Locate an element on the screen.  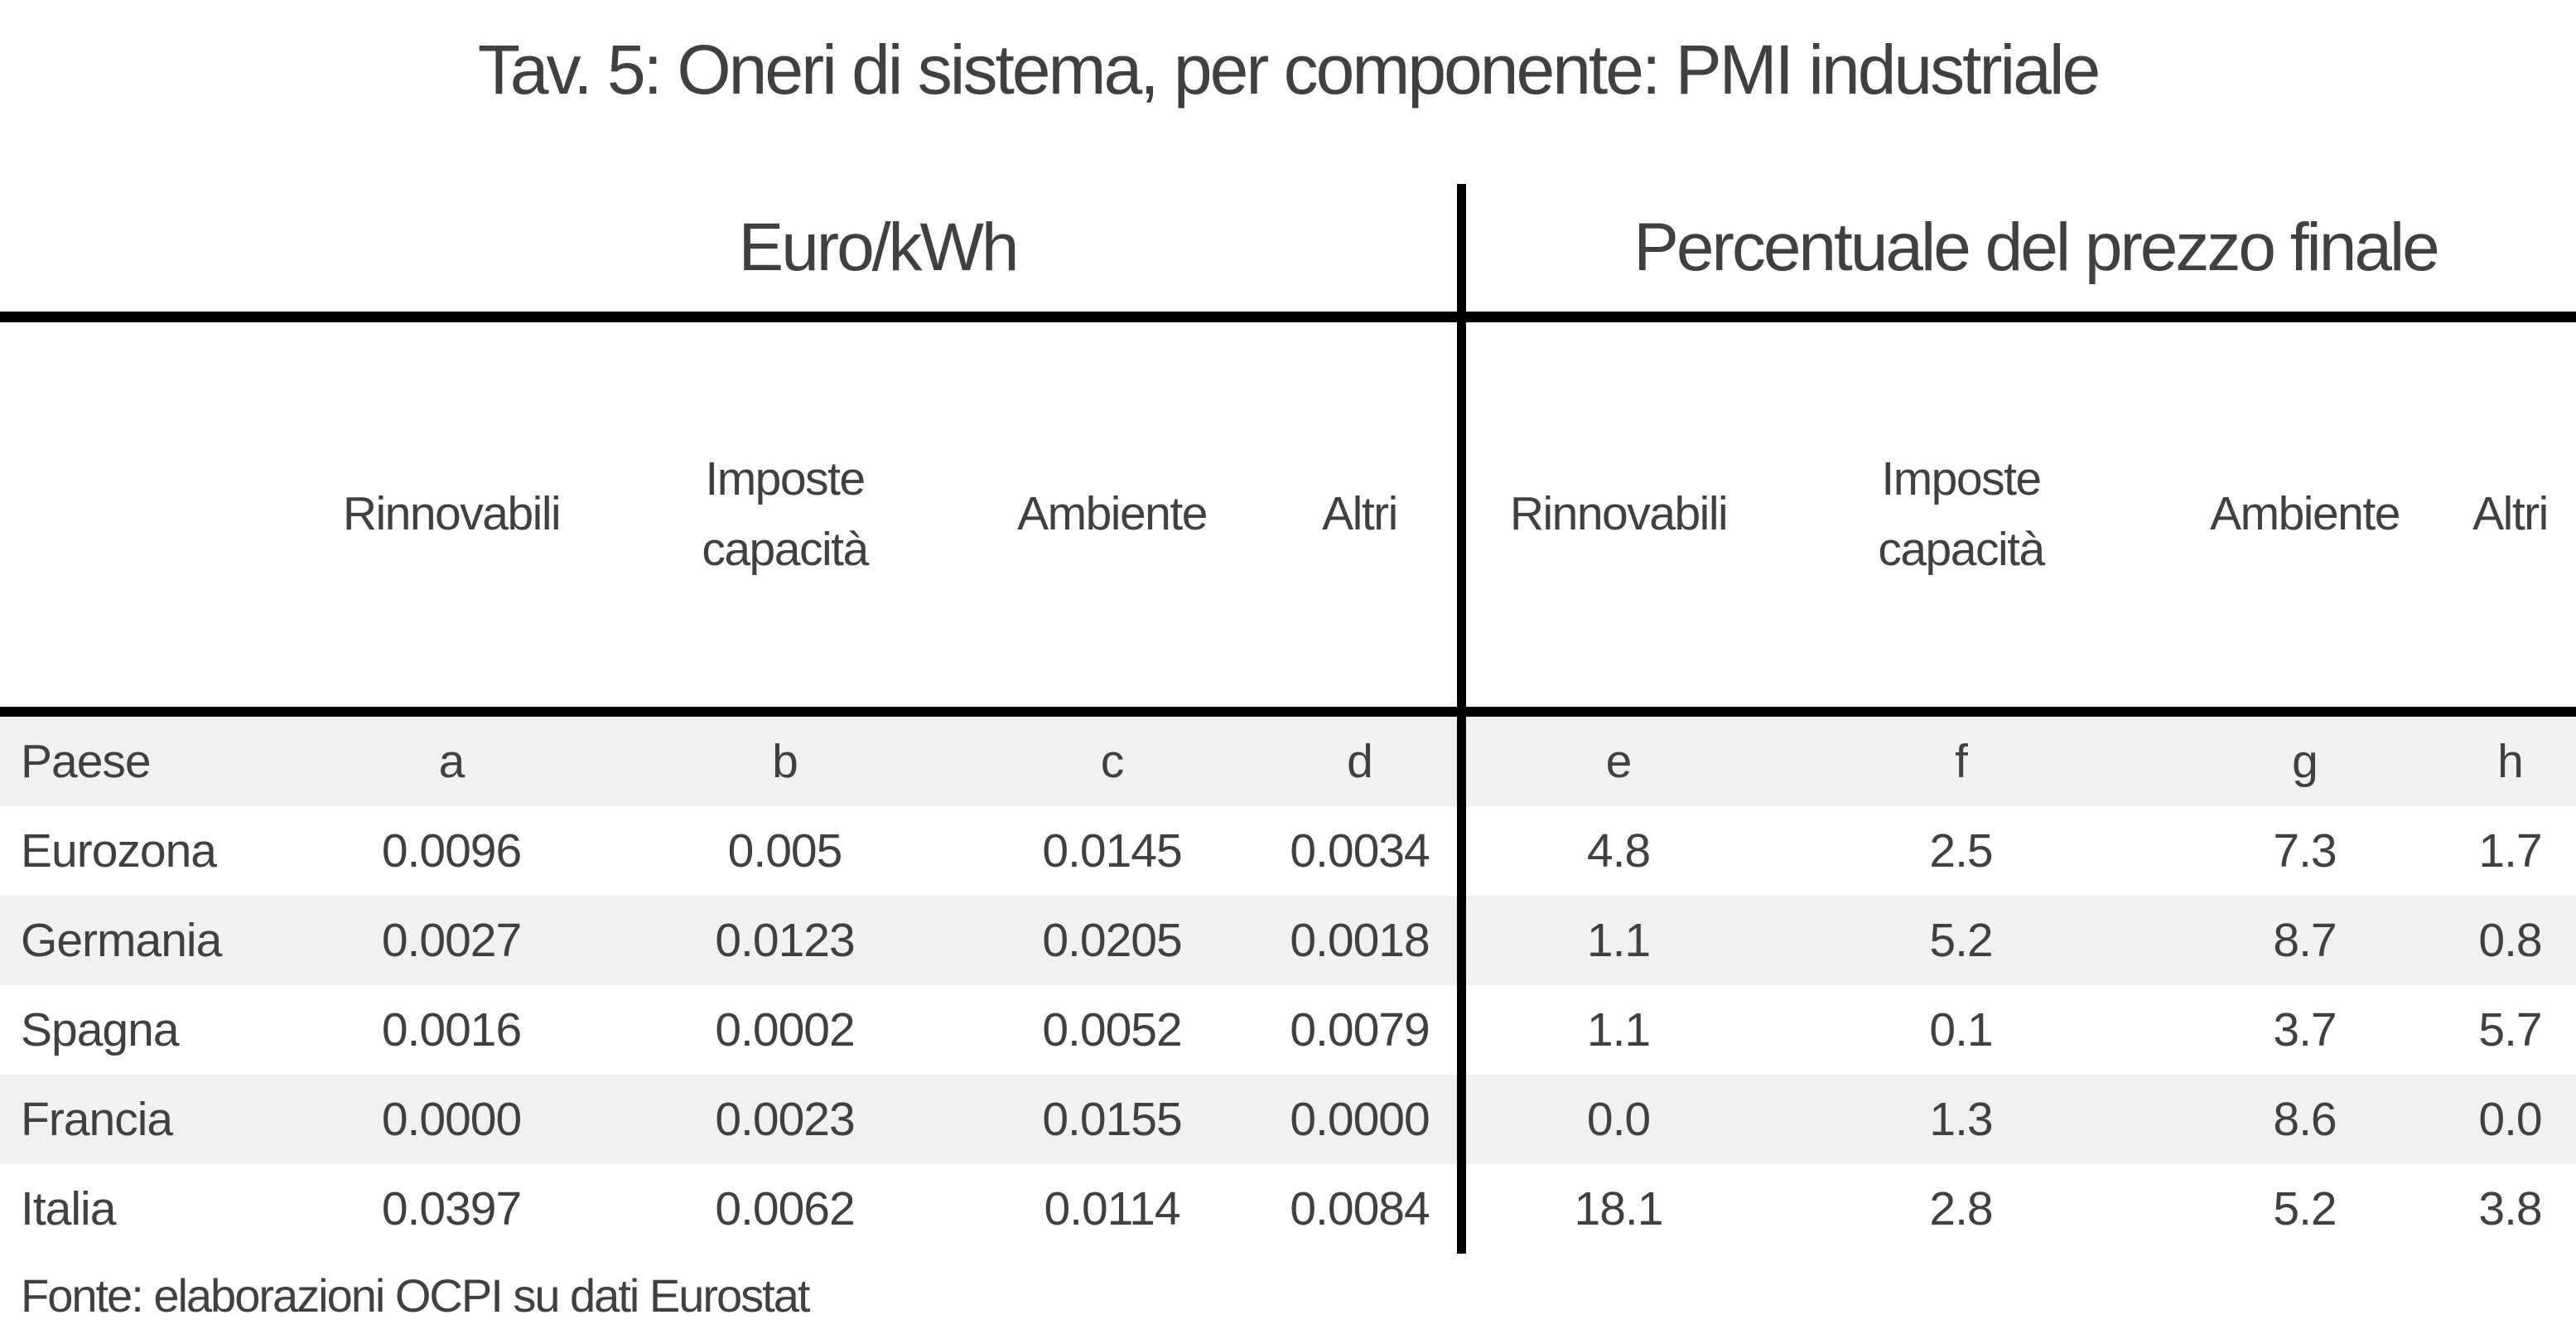
letter-label-b: b is located at coordinates (785, 762).